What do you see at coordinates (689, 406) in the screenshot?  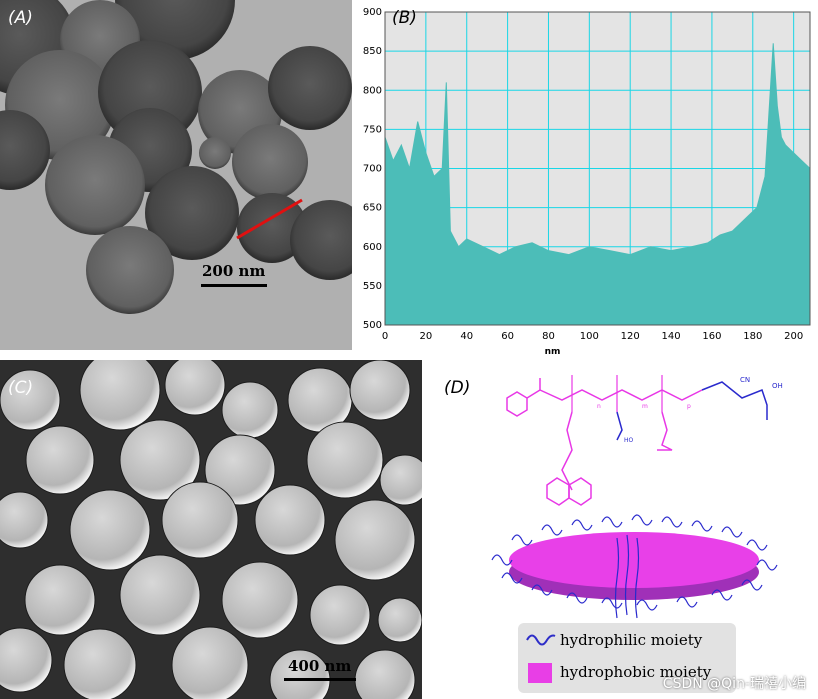 I see `svg-text: p` at bounding box center [689, 406].